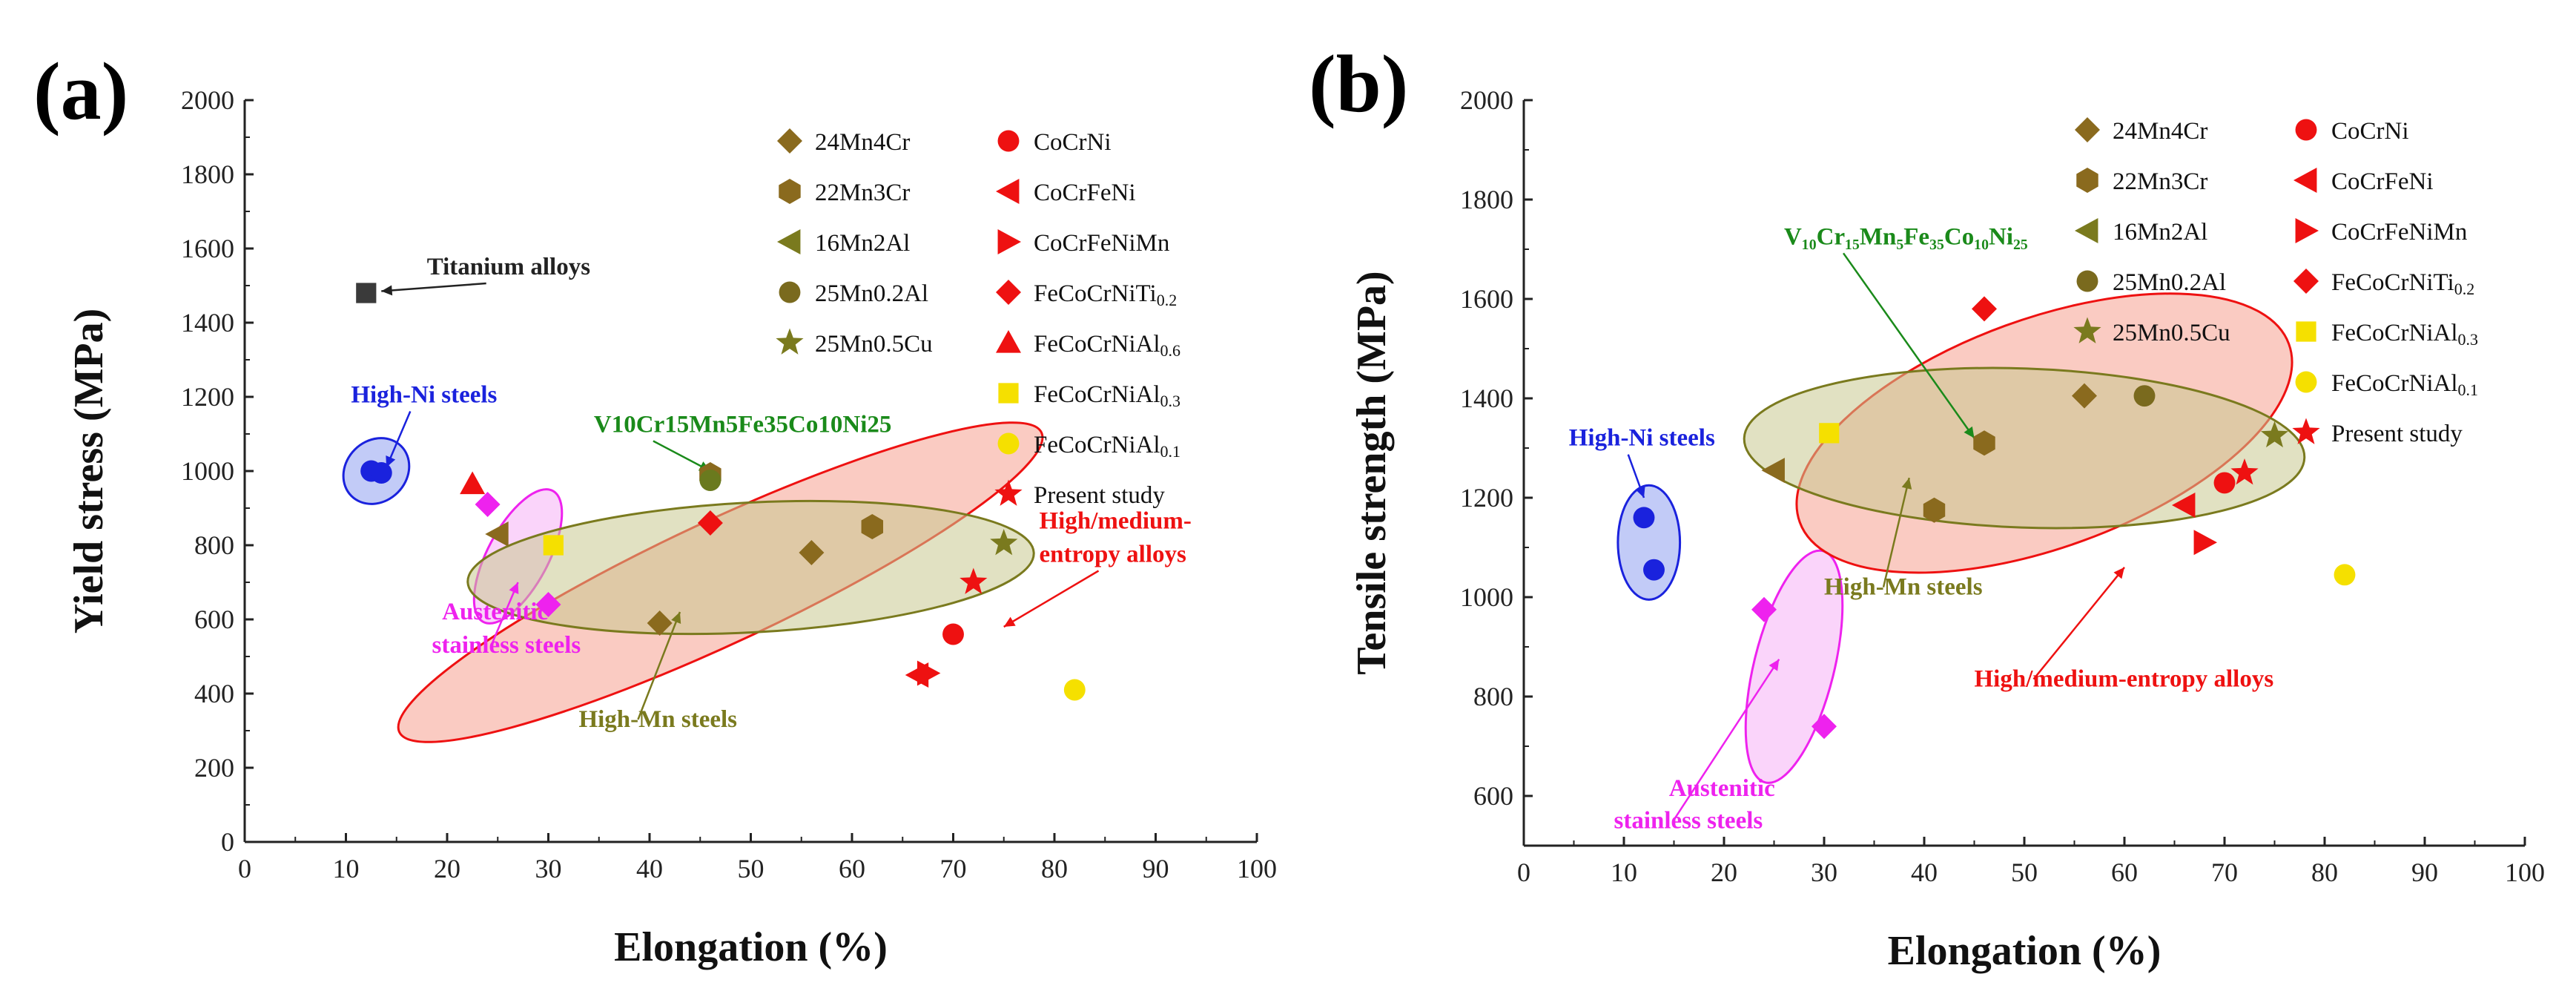 This screenshot has height=994, width=2576. What do you see at coordinates (2370, 131) in the screenshot?
I see `legend-label-cocrni: CoCrNi` at bounding box center [2370, 131].